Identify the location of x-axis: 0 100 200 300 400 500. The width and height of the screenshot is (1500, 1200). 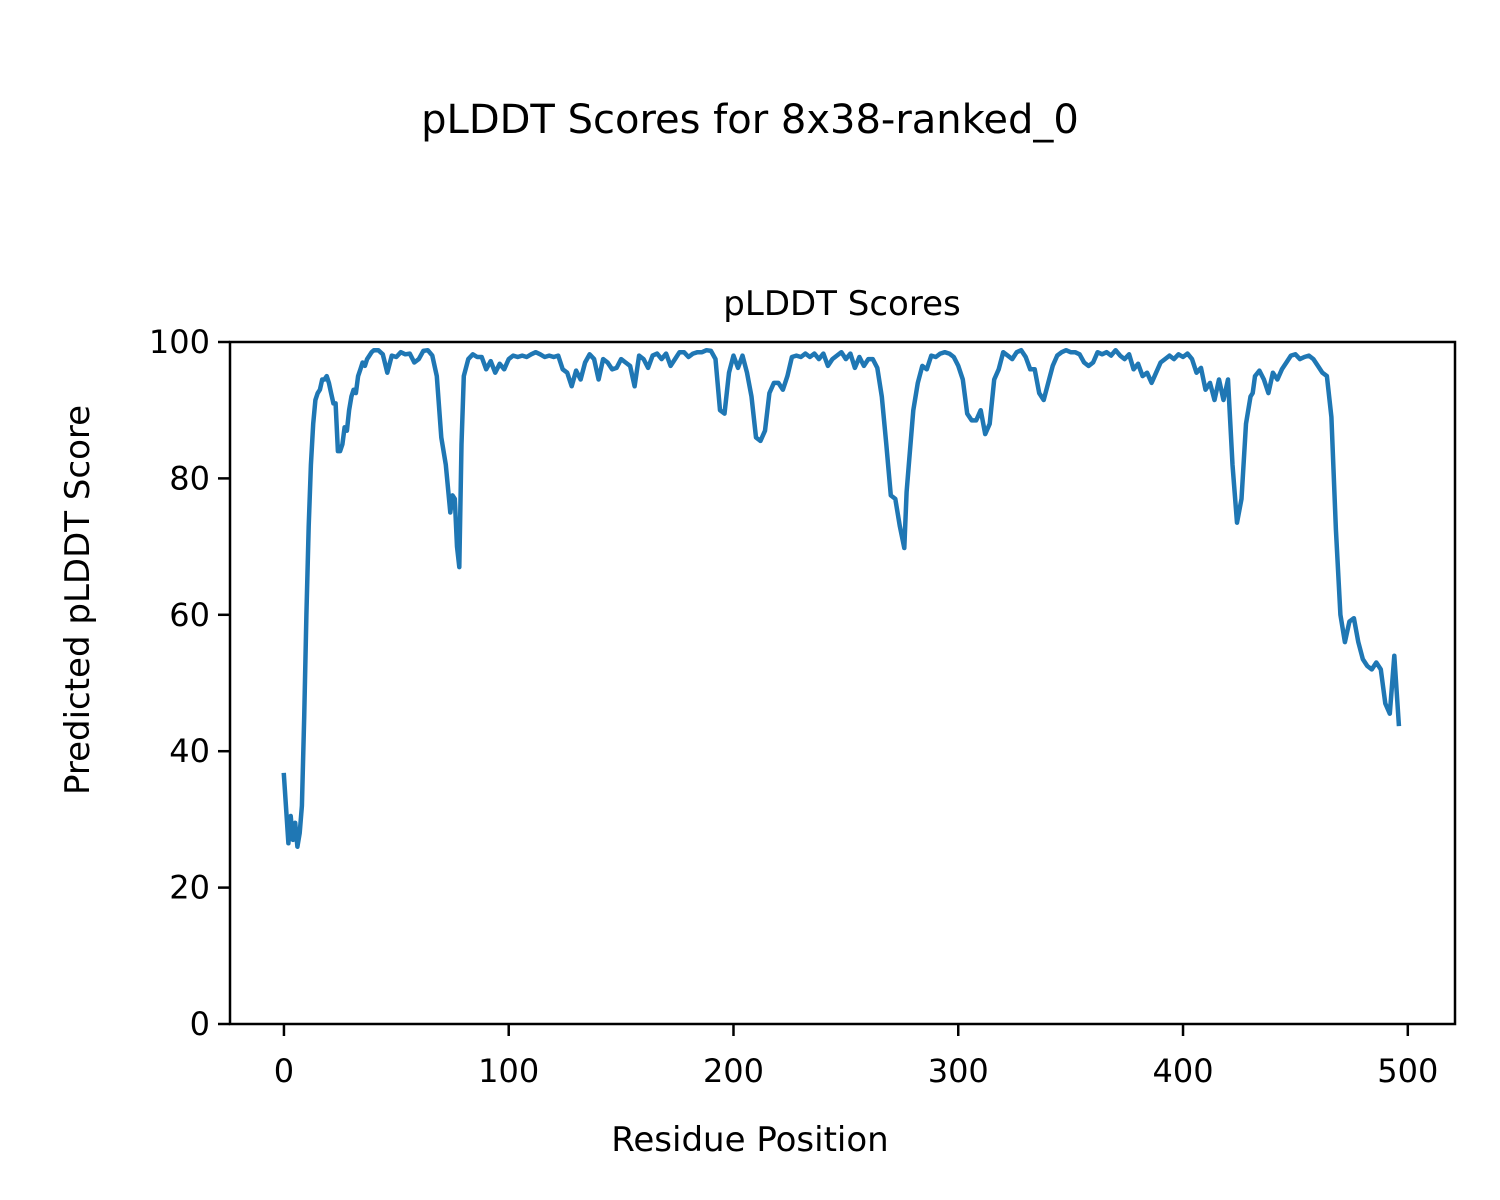
(856, 1057).